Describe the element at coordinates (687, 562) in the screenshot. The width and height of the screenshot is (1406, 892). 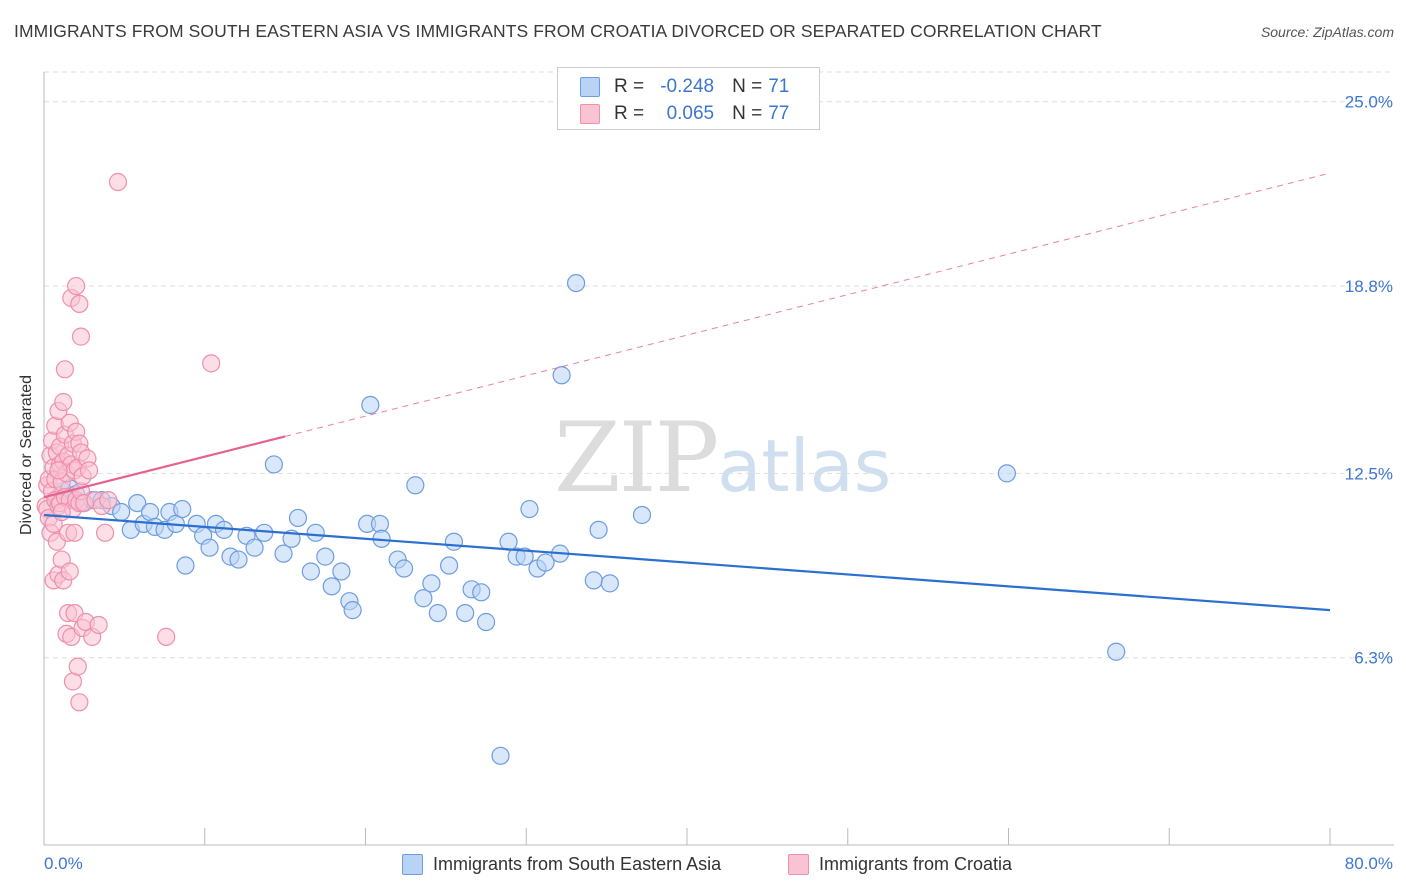
I see `sea-trend-line` at that location.